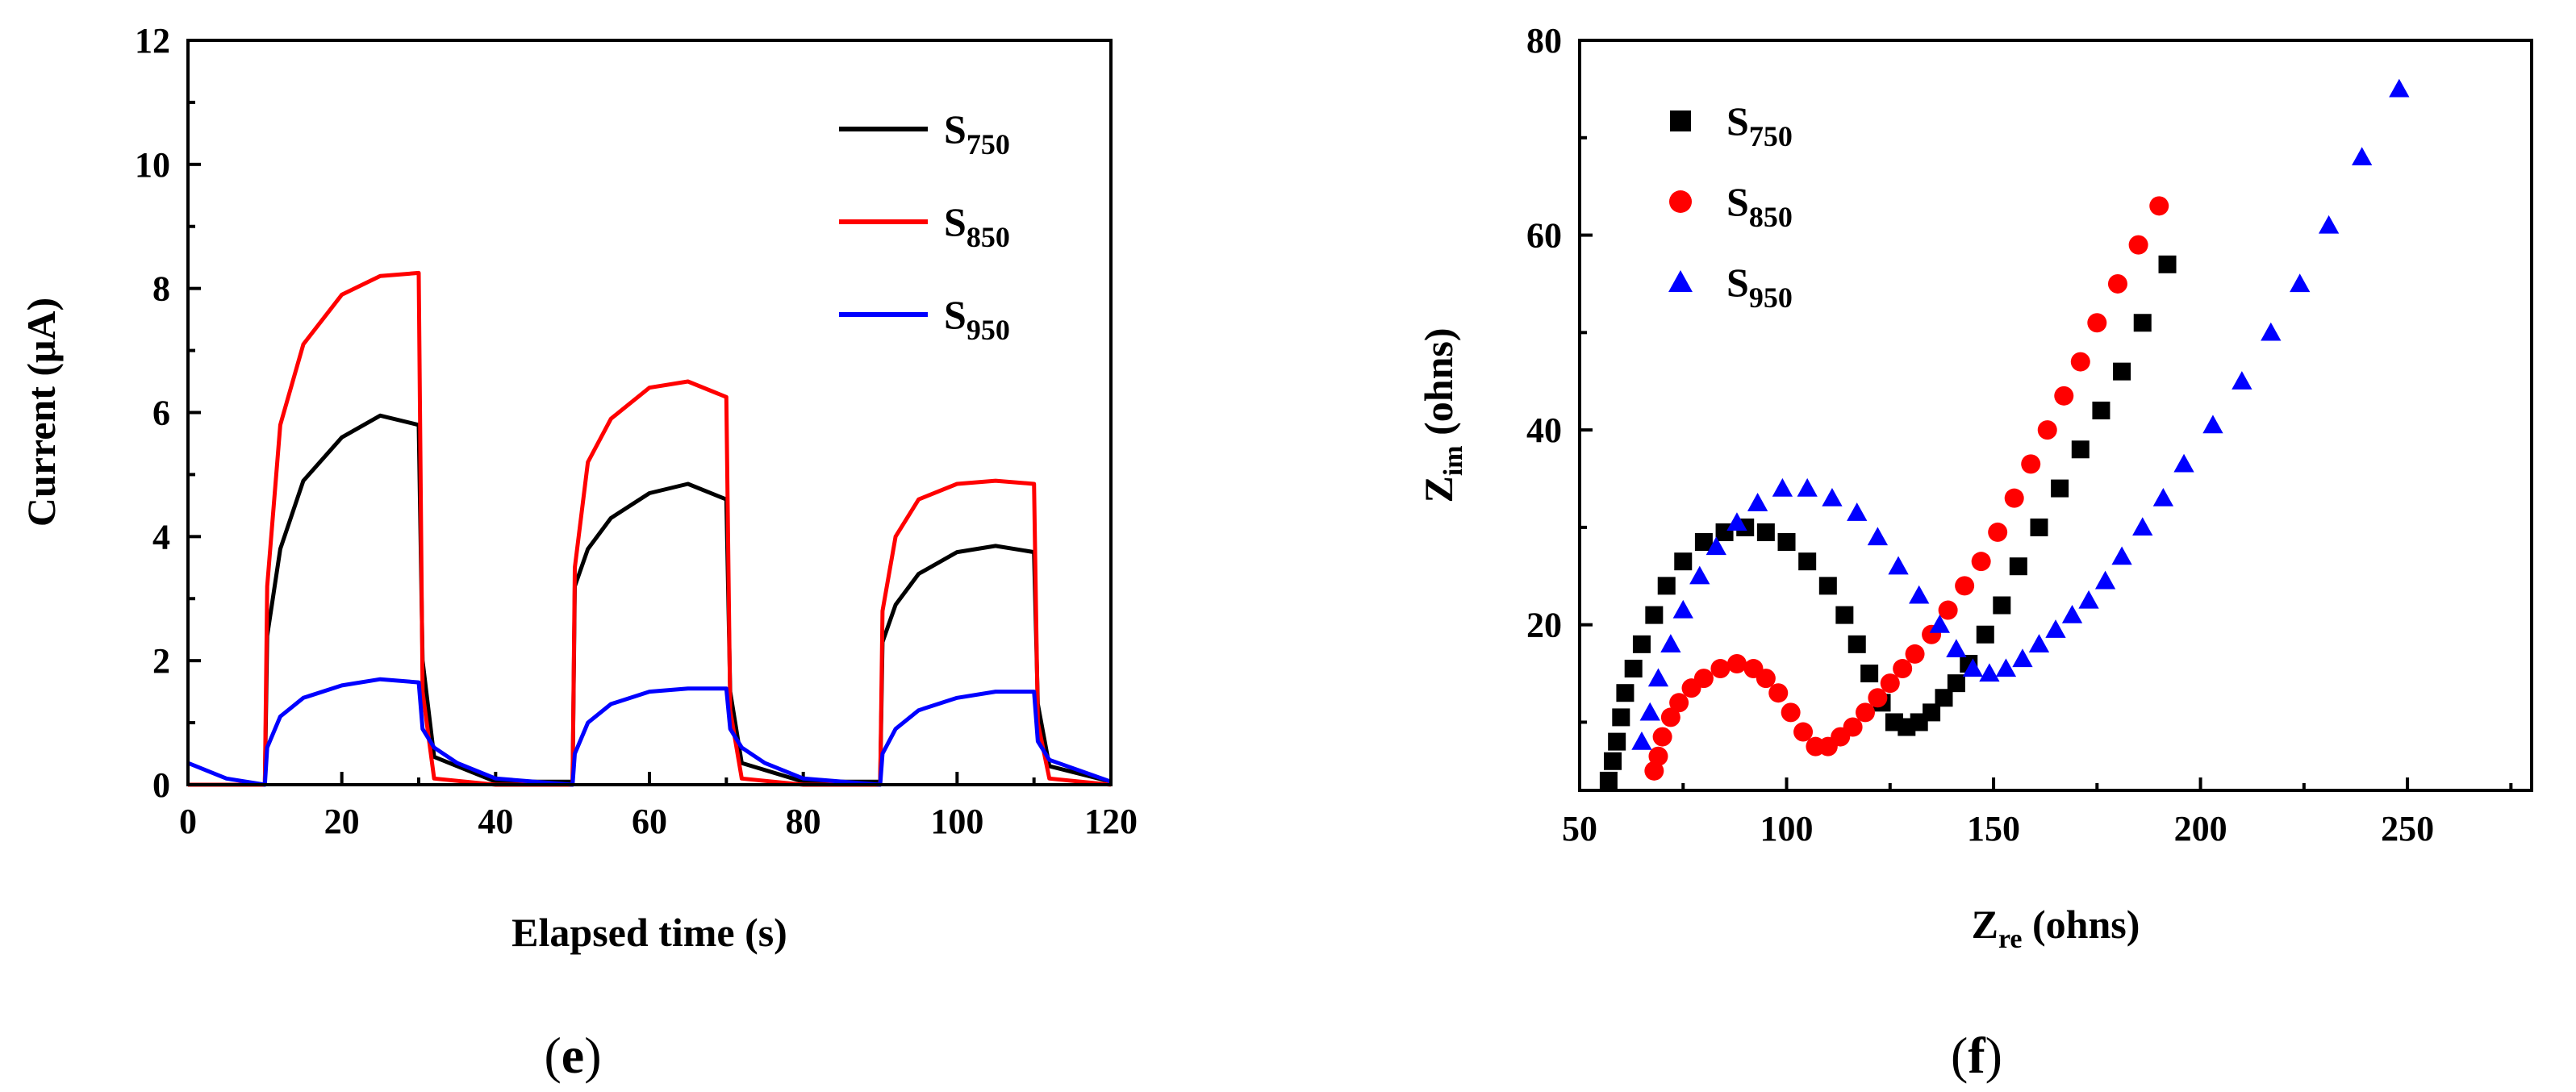  I want to click on legend-label-s850: S850, so click(977, 226).